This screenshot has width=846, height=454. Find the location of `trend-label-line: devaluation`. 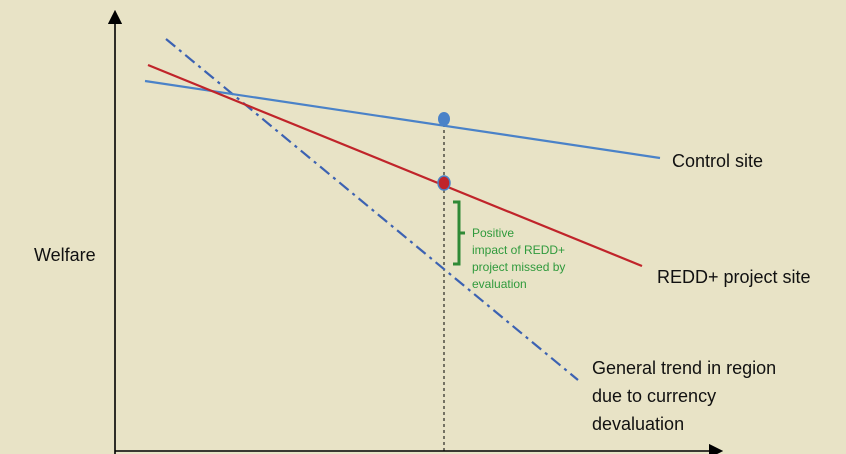

trend-label-line: devaluation is located at coordinates (638, 424).